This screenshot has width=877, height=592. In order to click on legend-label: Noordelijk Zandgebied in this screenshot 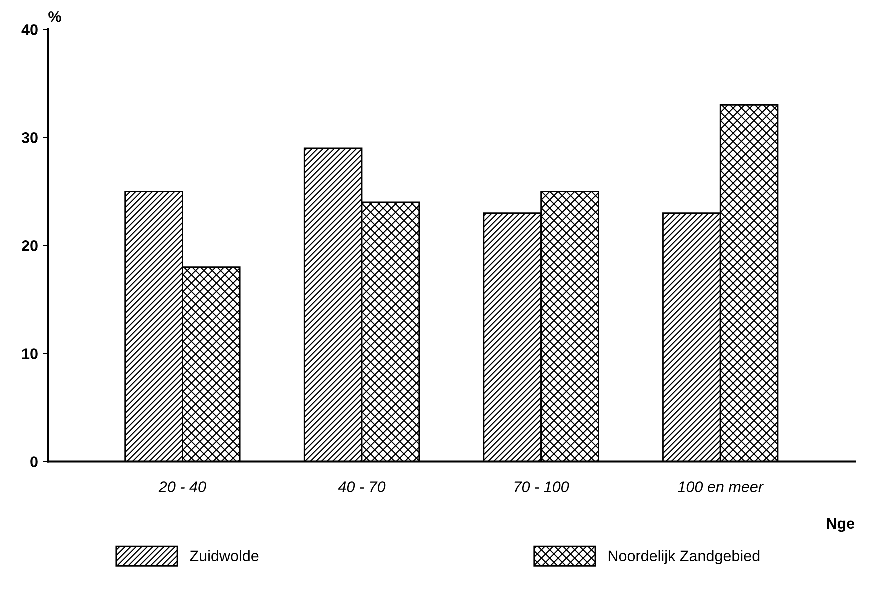, I will do `click(684, 557)`.